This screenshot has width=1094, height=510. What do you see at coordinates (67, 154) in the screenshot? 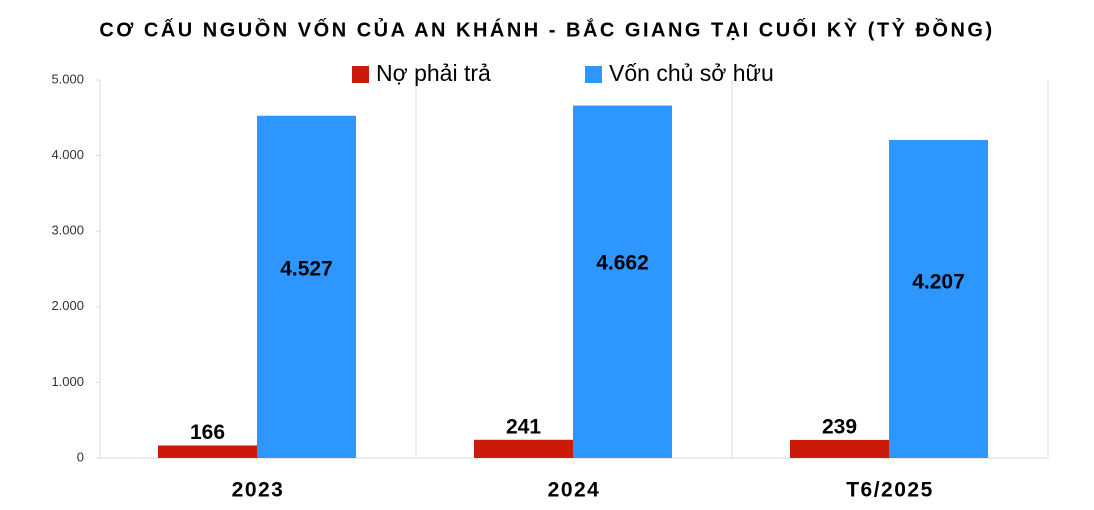
I see `y-tick-label: 4.000` at bounding box center [67, 154].